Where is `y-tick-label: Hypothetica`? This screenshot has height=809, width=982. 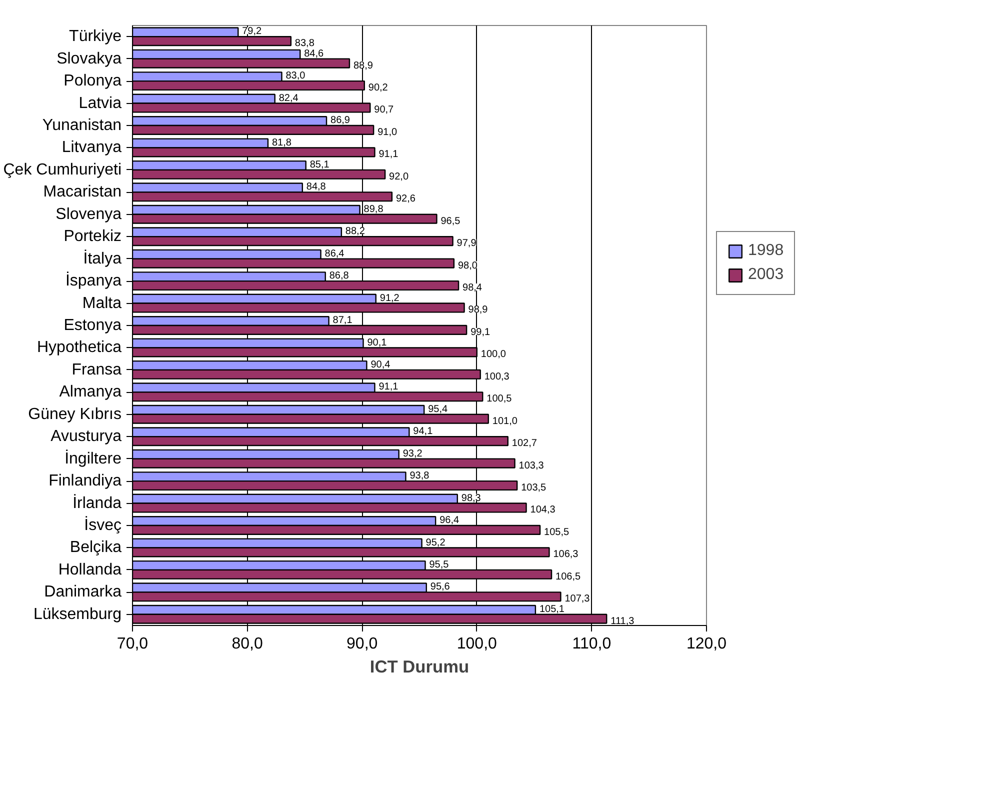 y-tick-label: Hypothetica is located at coordinates (79, 347).